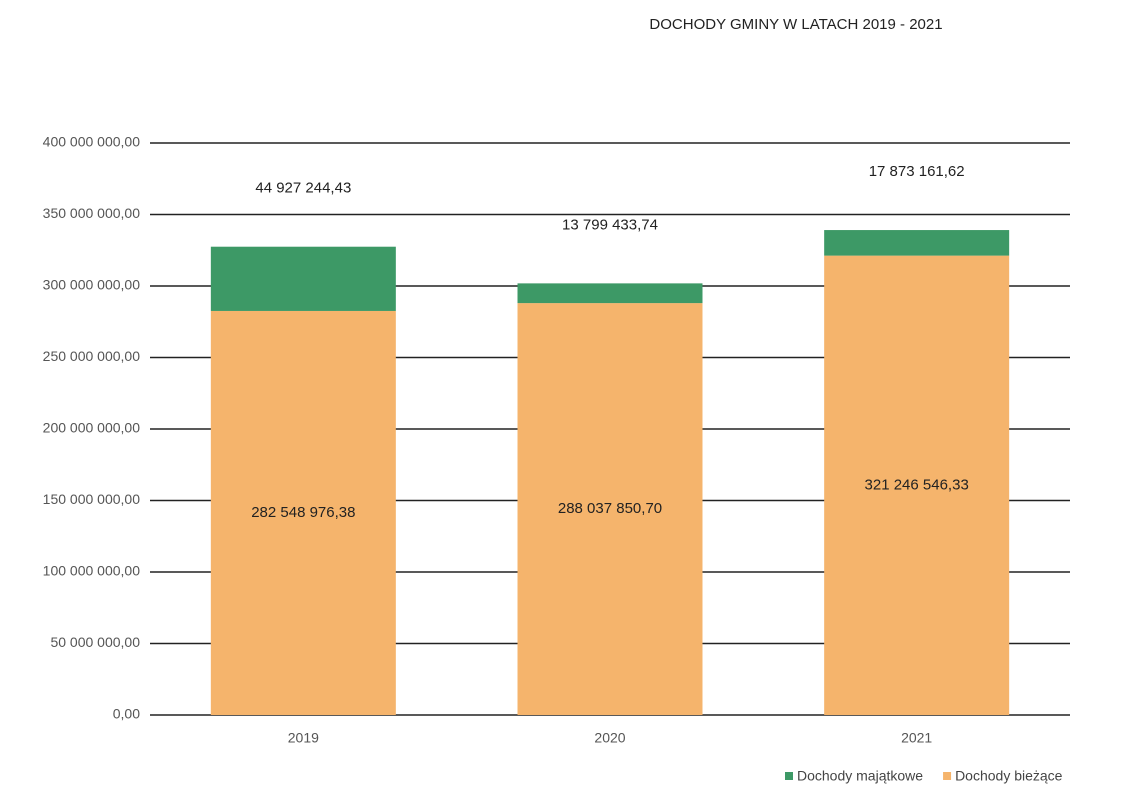 The image size is (1121, 787). What do you see at coordinates (1009, 776) in the screenshot?
I see `legend-label: Dochody bieżące` at bounding box center [1009, 776].